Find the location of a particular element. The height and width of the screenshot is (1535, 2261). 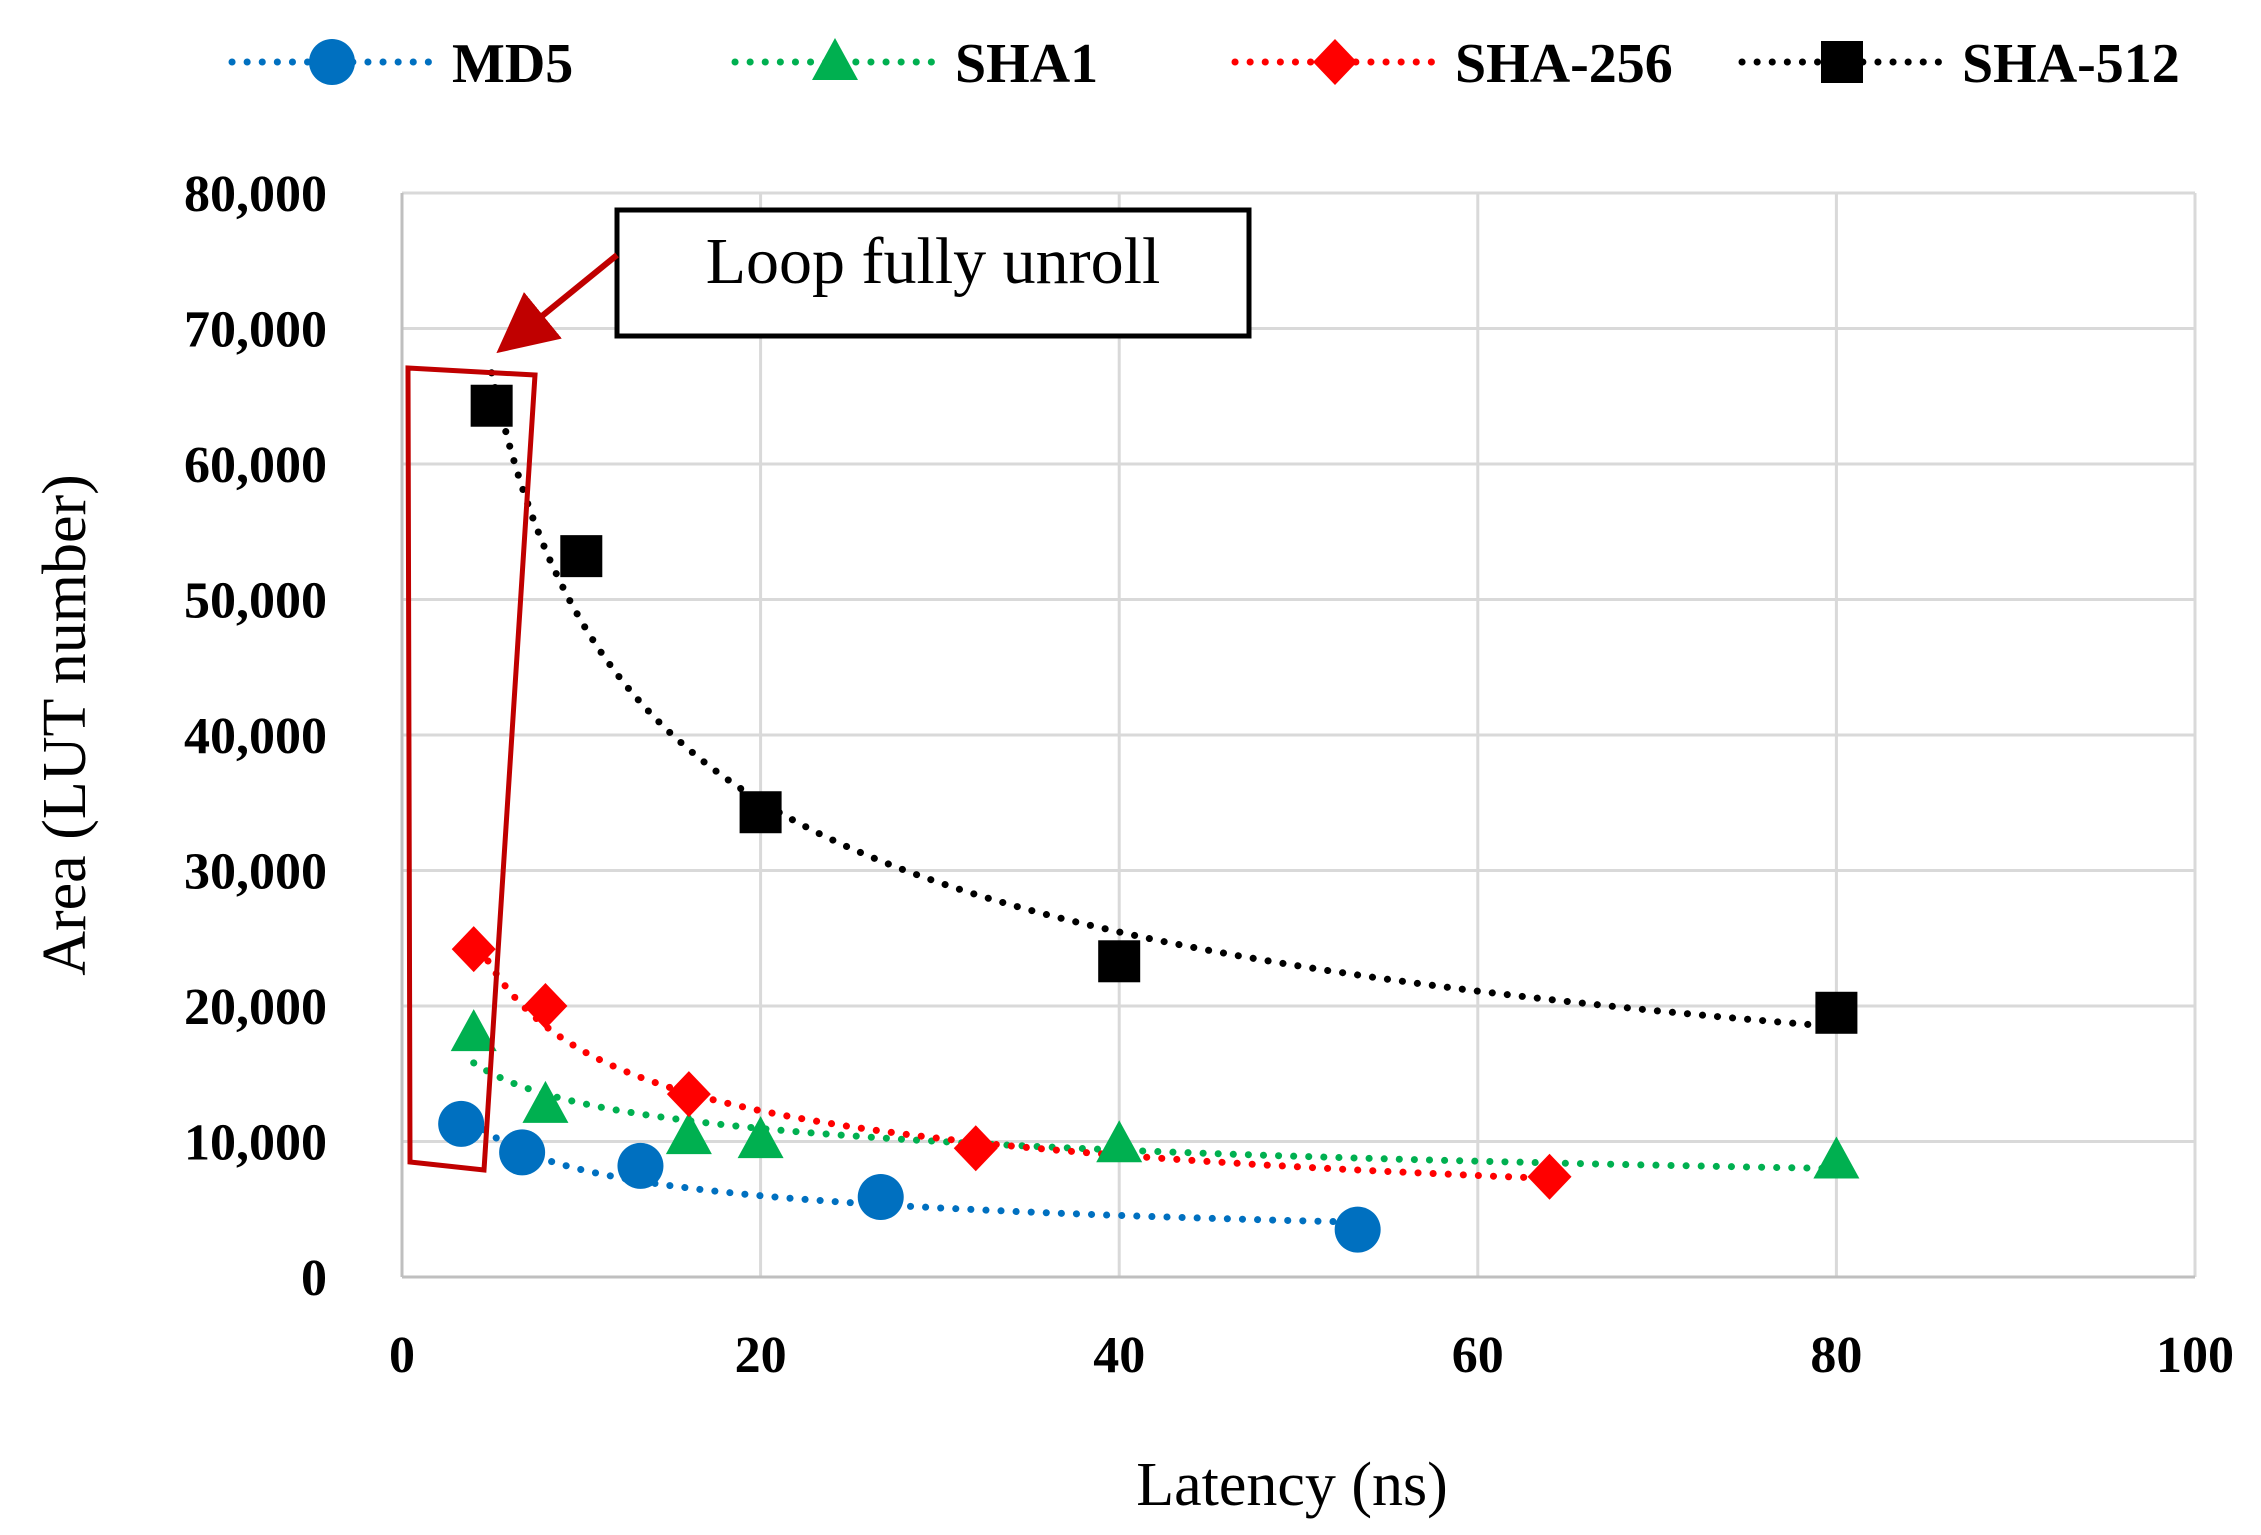

x-tick-label-5: 100 is located at coordinates (2195, 1355).